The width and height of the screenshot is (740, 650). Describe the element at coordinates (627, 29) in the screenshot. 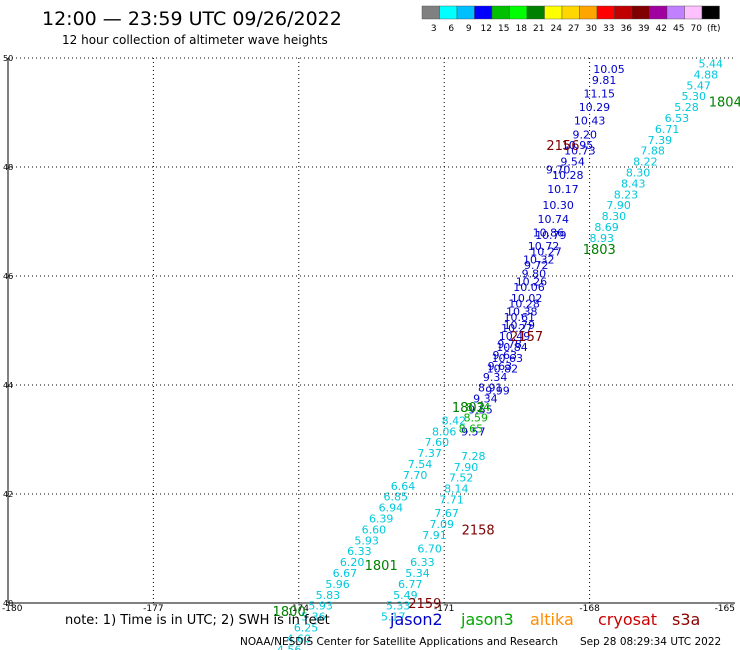

I see `color-scale-label: 36` at that location.